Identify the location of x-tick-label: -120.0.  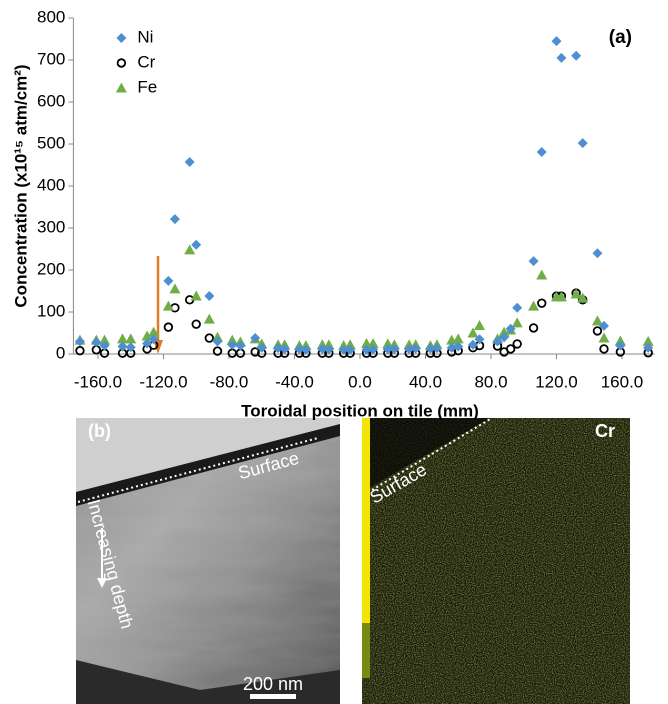
(163, 381).